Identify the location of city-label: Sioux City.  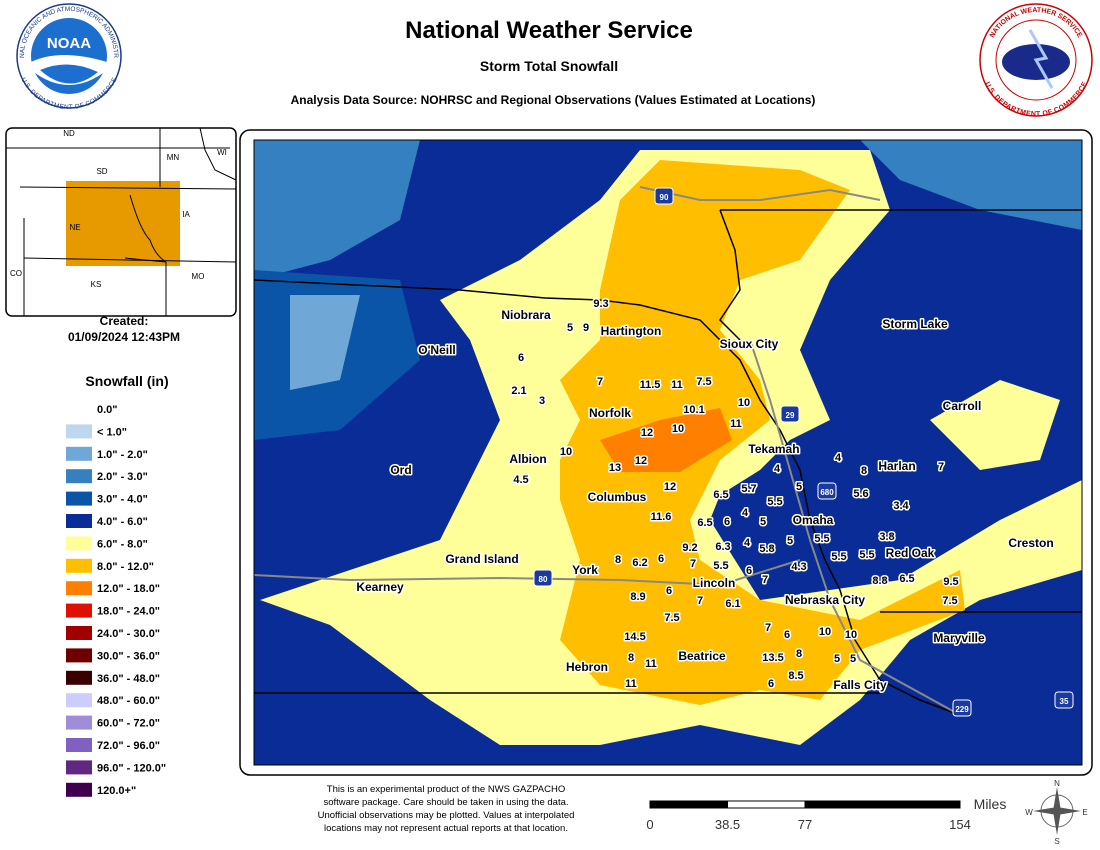
(749, 344).